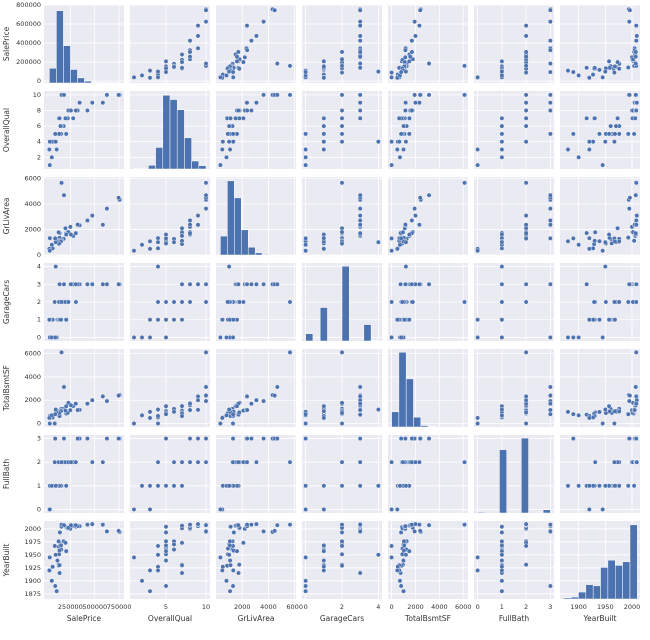  Describe the element at coordinates (439, 607) in the screenshot. I see `x-tick-label: 4000` at that location.